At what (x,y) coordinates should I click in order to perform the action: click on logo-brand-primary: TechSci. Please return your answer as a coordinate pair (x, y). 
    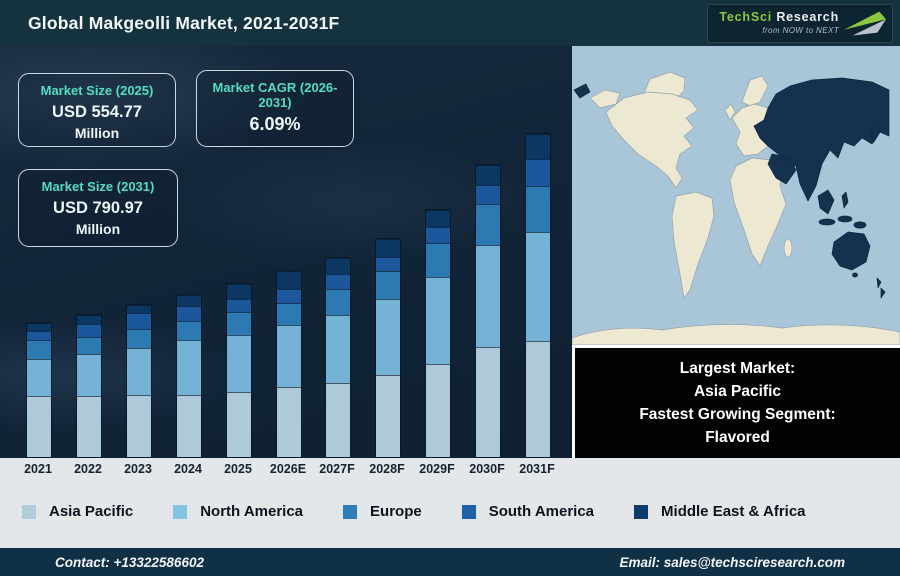
    Looking at the image, I should click on (746, 16).